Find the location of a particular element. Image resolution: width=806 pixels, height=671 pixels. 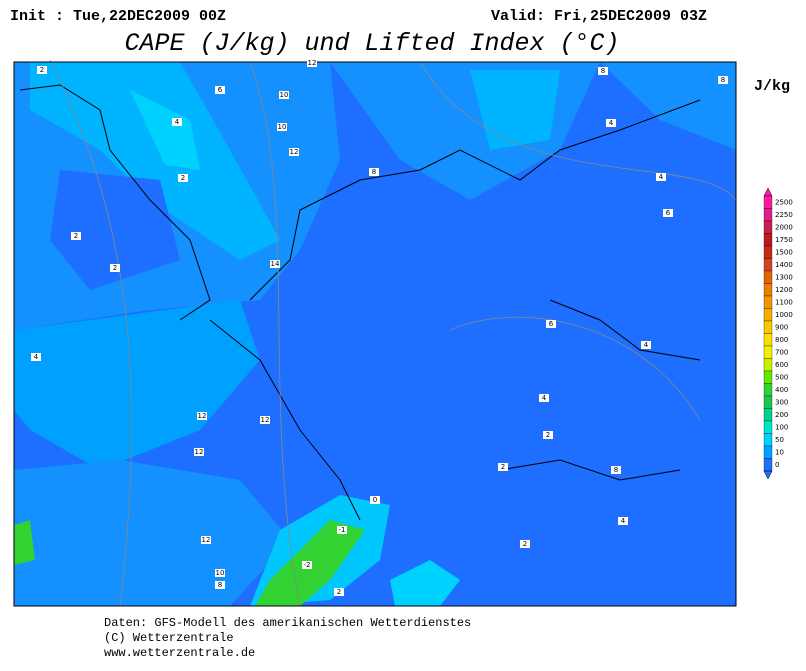

area-cyan is located at coordinates (155, 161).